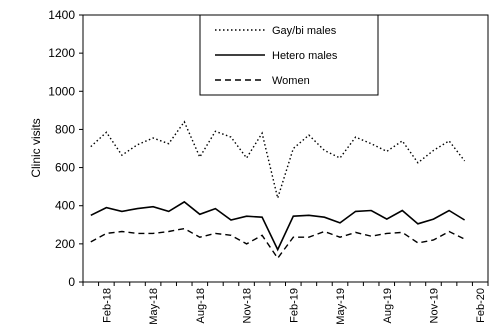  Describe the element at coordinates (107, 305) in the screenshot. I see `x-tick-label: Feb-18` at that location.